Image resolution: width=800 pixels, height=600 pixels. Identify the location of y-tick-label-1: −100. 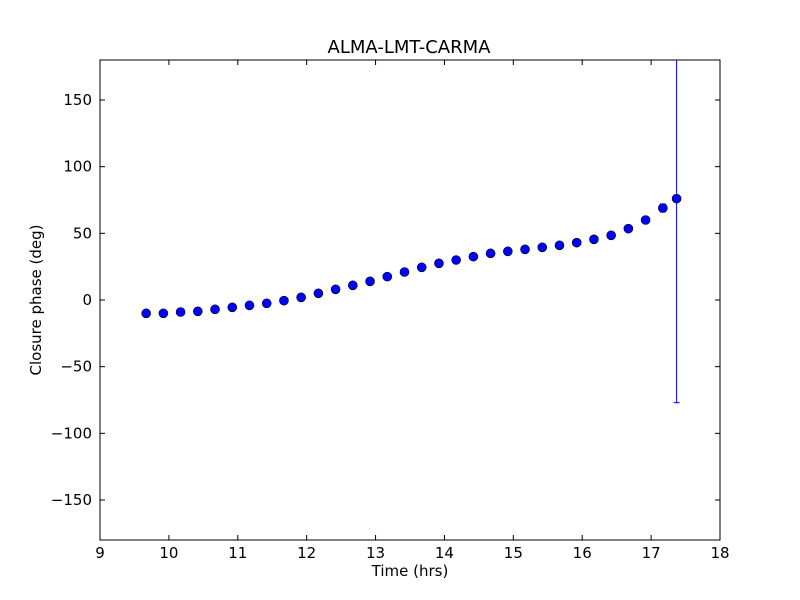
(71, 433).